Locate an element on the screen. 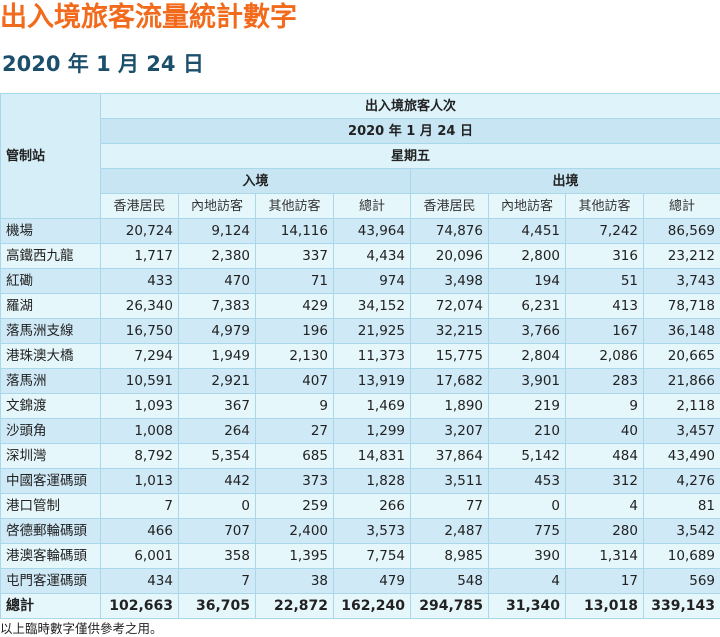 This screenshot has width=720, height=637. arrival-header: 入境 is located at coordinates (255, 181).